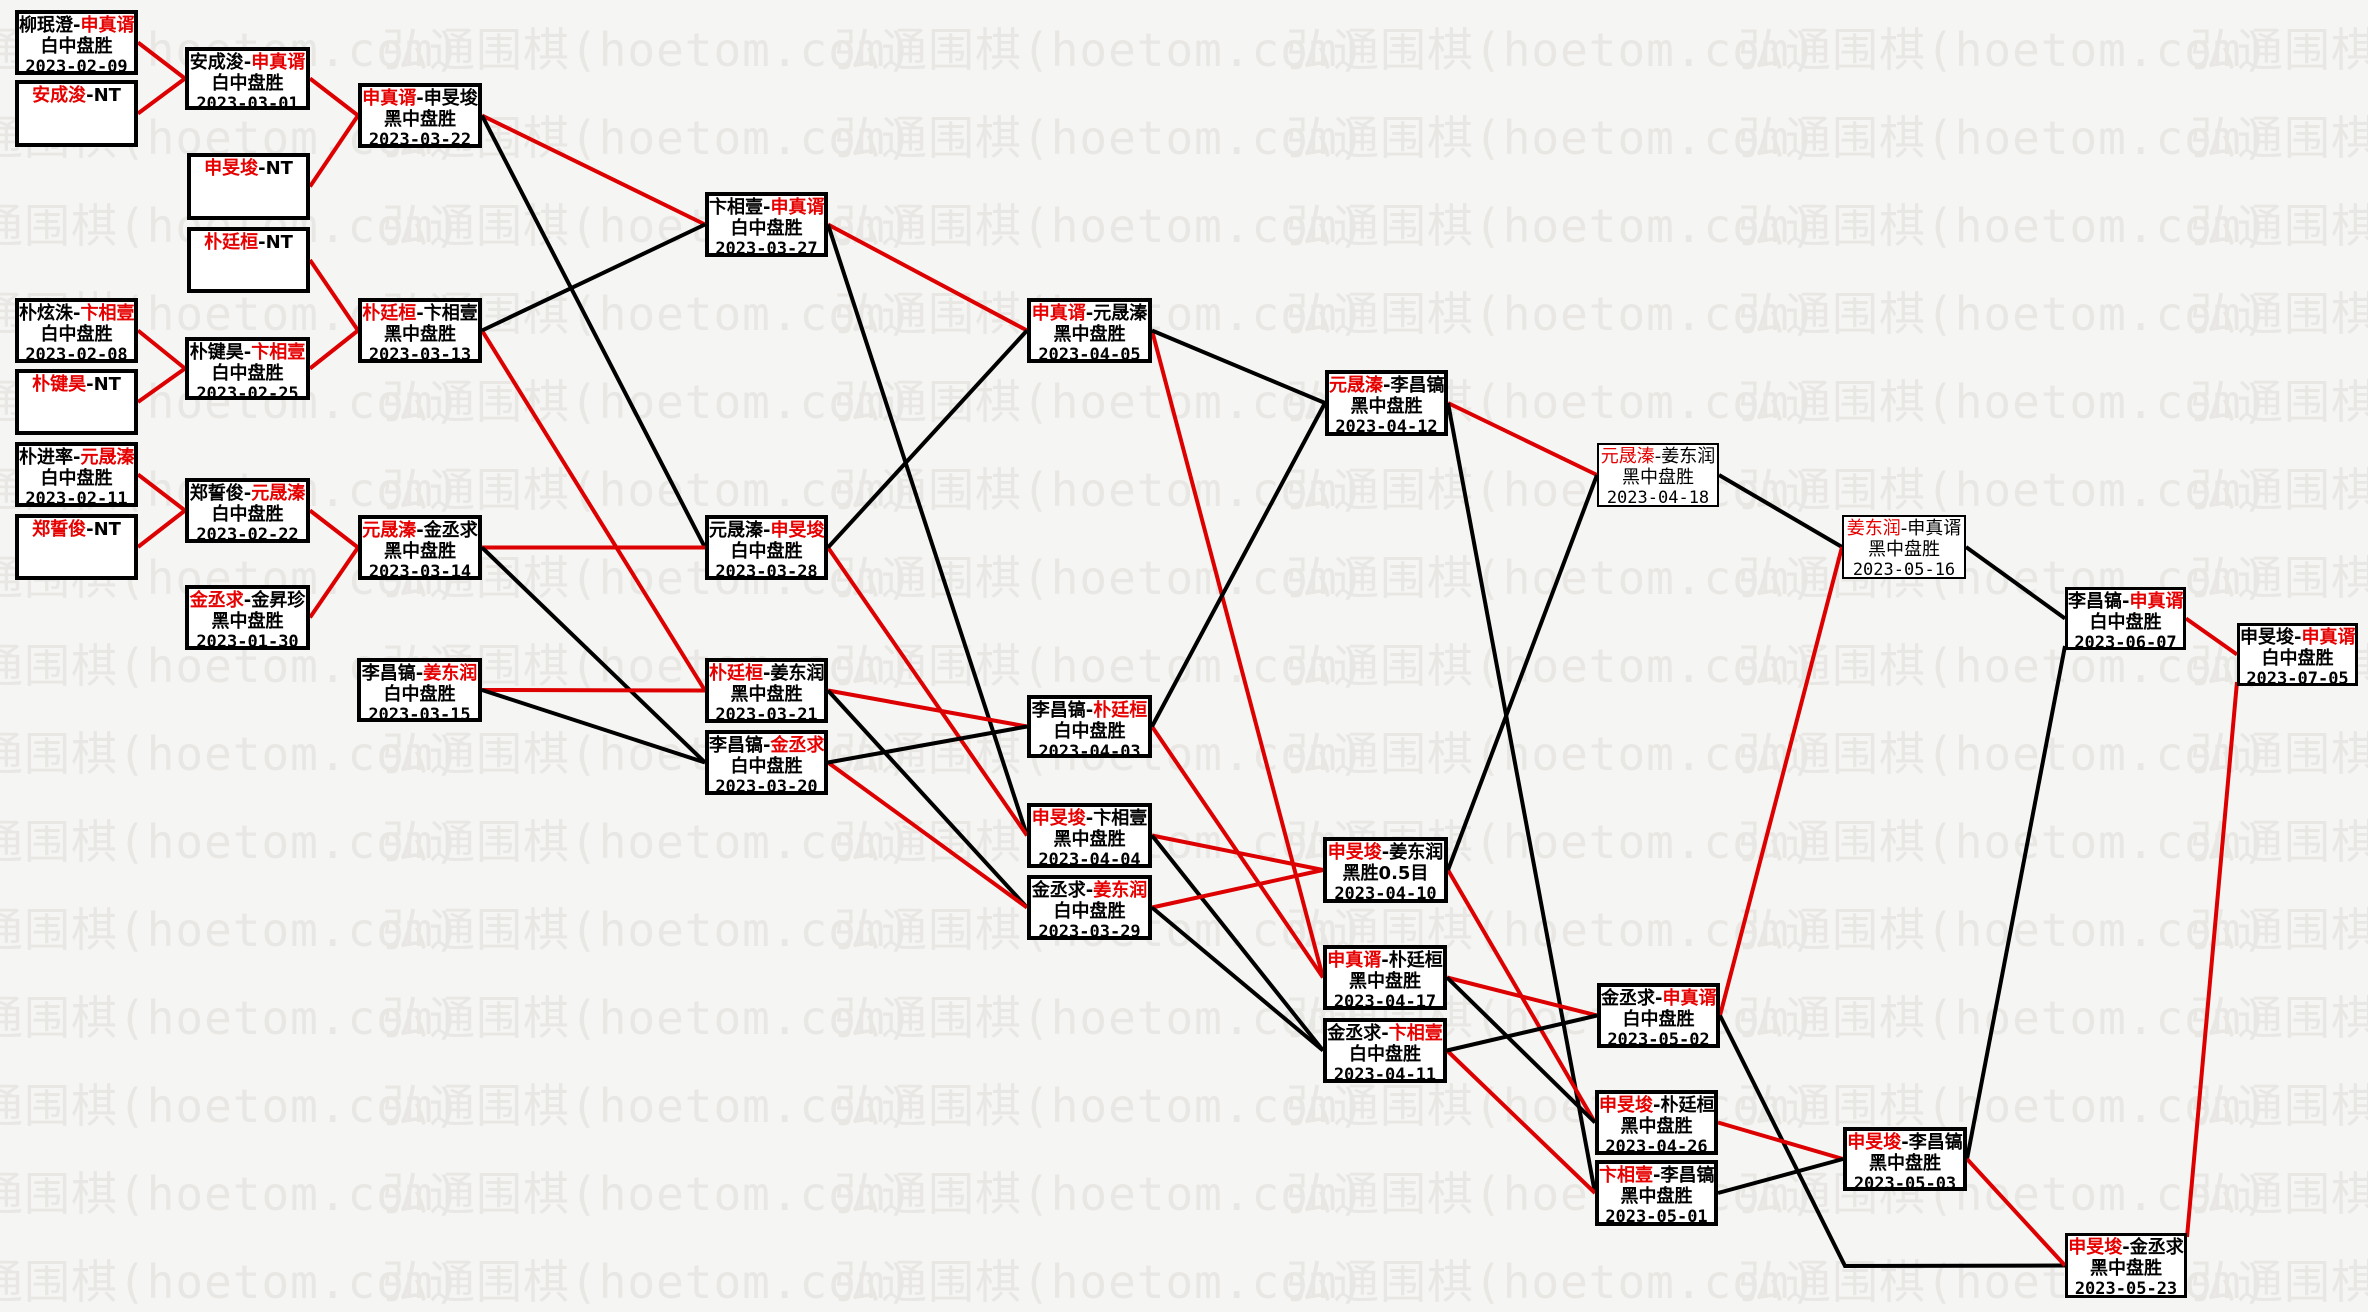 This screenshot has width=2368, height=1312. Describe the element at coordinates (1873, 528) in the screenshot. I see `player1-name: 姜东润` at that location.